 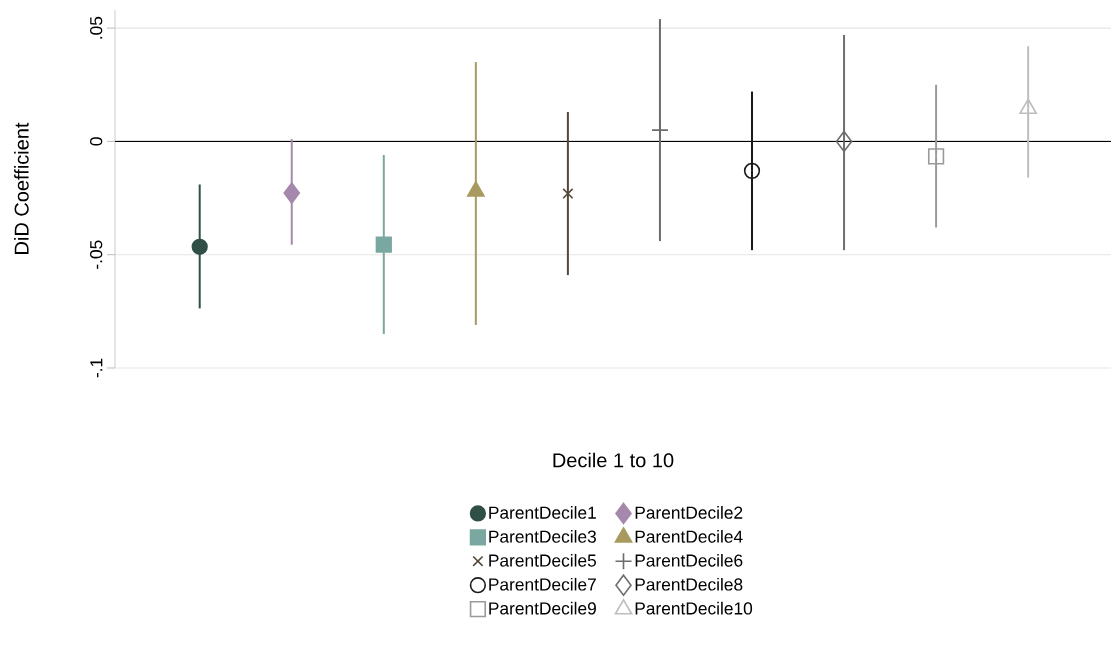 What do you see at coordinates (689, 536) in the screenshot?
I see `legend-label: ParentDecile4` at bounding box center [689, 536].